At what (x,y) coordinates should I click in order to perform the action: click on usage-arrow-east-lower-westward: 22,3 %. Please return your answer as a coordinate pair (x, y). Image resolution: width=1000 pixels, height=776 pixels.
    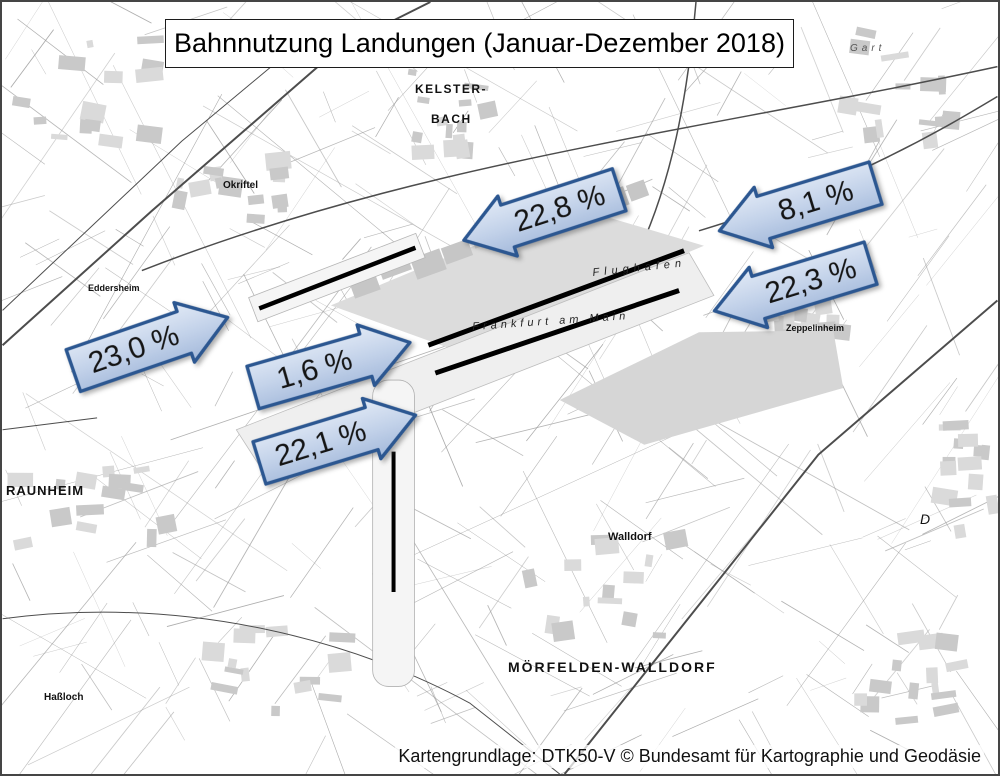
    Looking at the image, I should click on (792, 287).